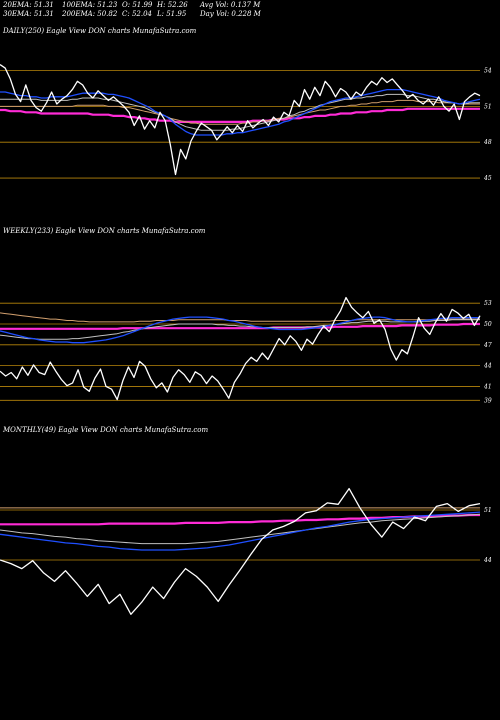  Describe the element at coordinates (487, 142) in the screenshot. I see `y-tick-label: 48` at that location.